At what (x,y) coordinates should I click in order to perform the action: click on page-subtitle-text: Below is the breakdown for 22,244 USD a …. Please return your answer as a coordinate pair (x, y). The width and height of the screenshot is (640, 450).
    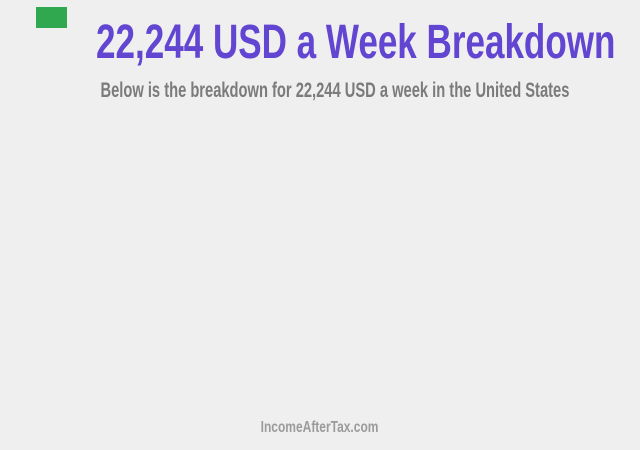
    Looking at the image, I should click on (335, 90).